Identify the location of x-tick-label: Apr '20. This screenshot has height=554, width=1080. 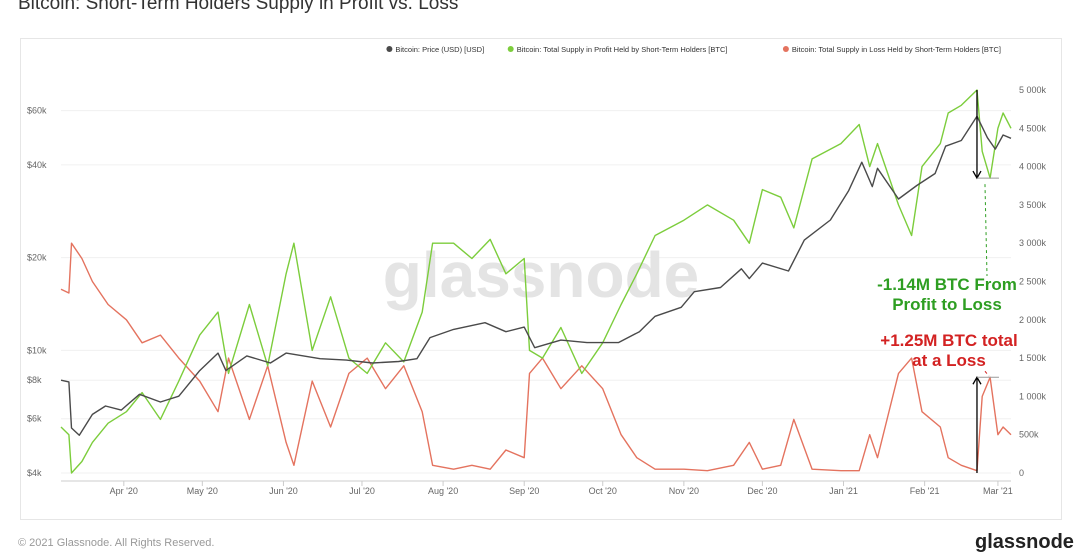
(124, 491).